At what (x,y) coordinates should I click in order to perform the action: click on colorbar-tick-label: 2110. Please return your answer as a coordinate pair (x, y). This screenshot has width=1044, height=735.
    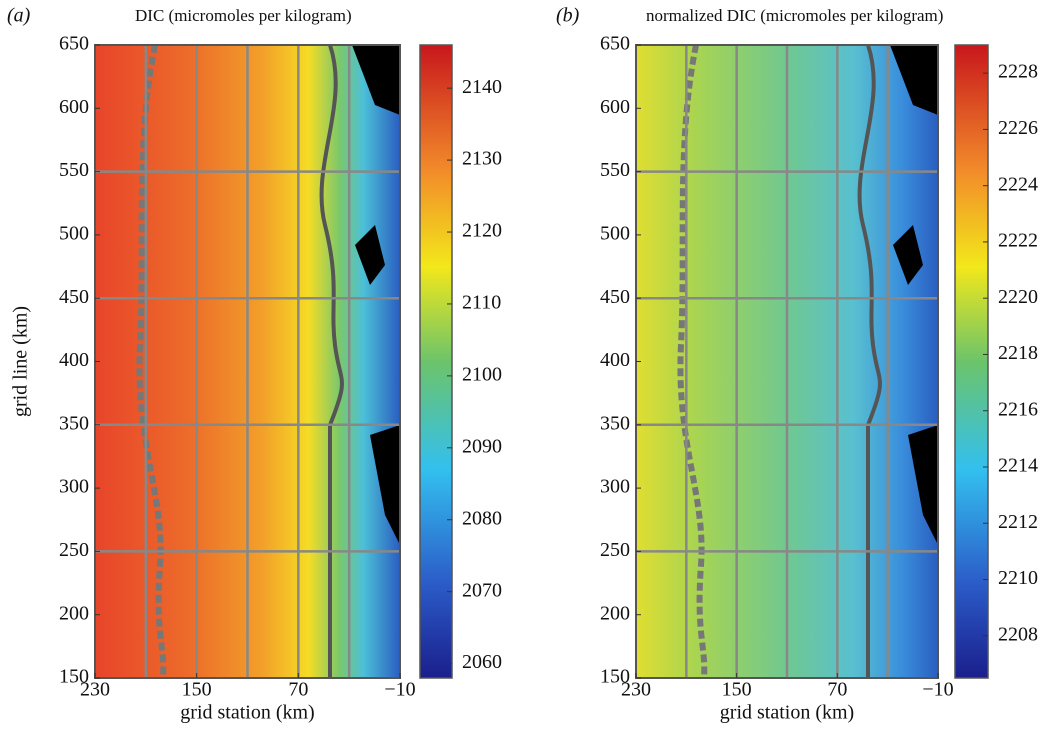
    Looking at the image, I should click on (481, 303).